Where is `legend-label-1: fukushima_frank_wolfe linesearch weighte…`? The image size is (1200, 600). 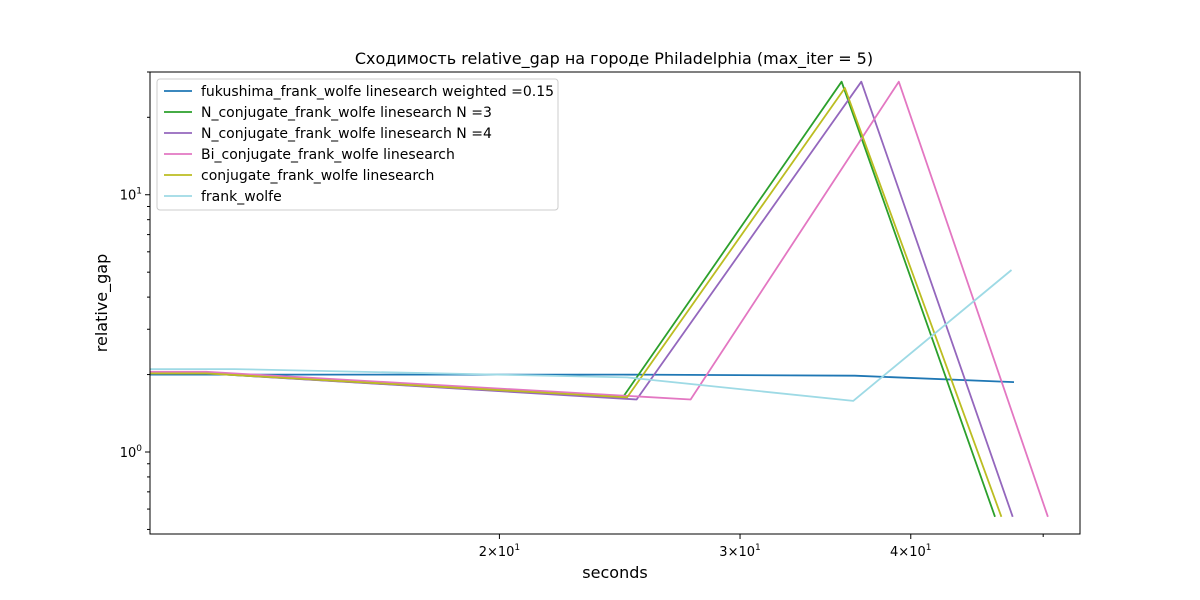 legend-label-1: fukushima_frank_wolfe linesearch weighte… is located at coordinates (377, 92).